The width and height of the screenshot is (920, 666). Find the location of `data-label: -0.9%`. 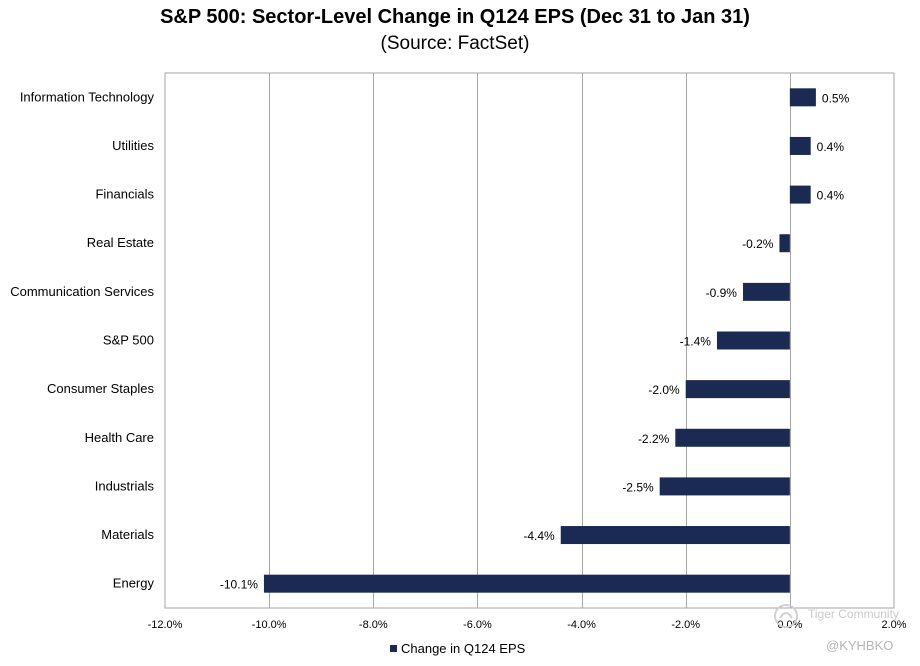

data-label: -0.9% is located at coordinates (722, 293).